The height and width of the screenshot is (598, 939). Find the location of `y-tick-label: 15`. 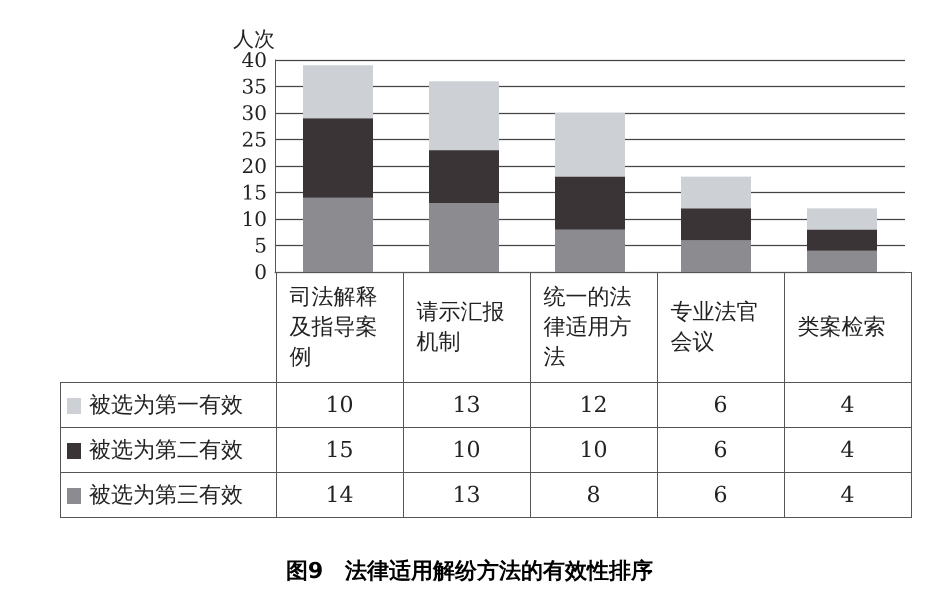

y-tick-label: 15 is located at coordinates (254, 192).